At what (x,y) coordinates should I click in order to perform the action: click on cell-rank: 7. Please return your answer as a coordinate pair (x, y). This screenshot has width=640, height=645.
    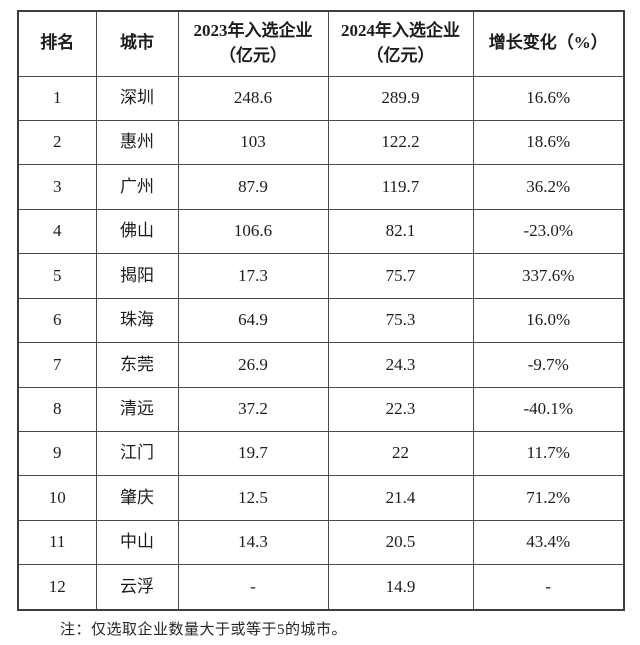
    Looking at the image, I should click on (57, 365).